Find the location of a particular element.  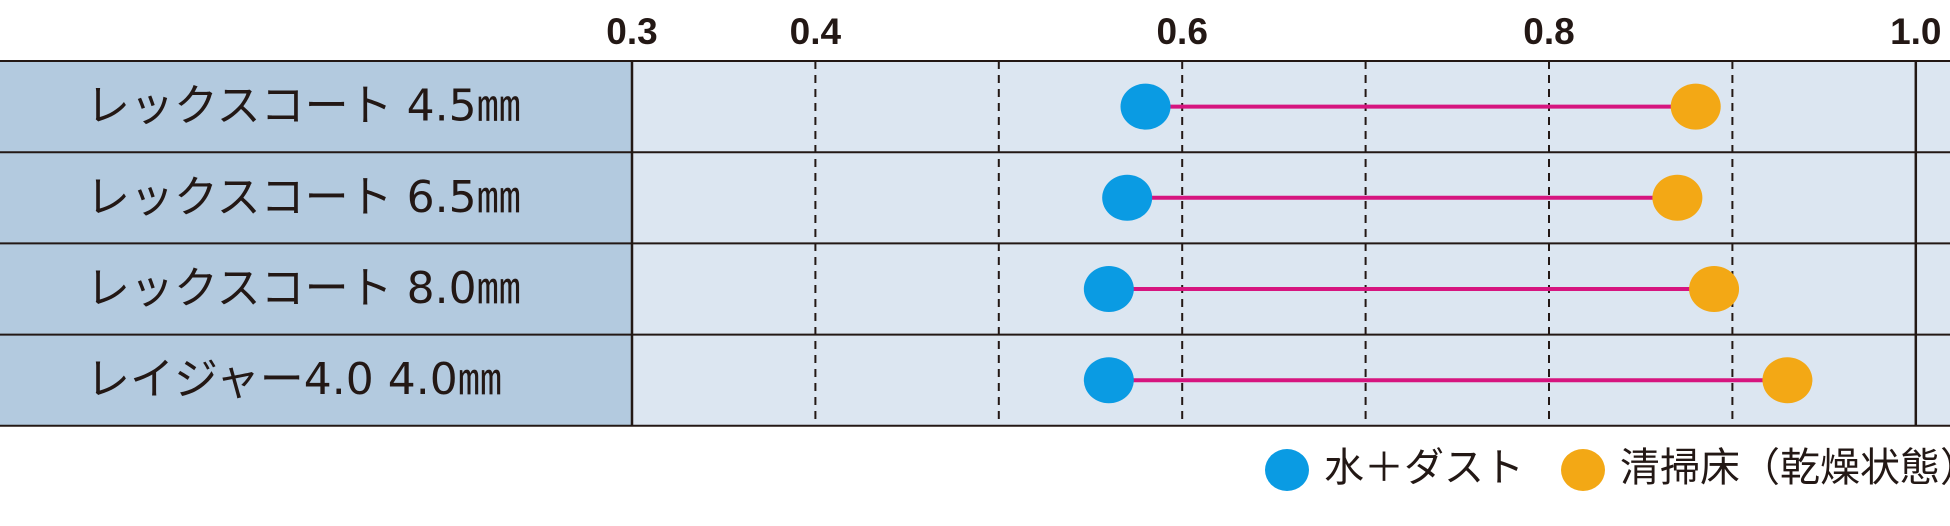

x-tick-label: 0.6 is located at coordinates (1181, 31).